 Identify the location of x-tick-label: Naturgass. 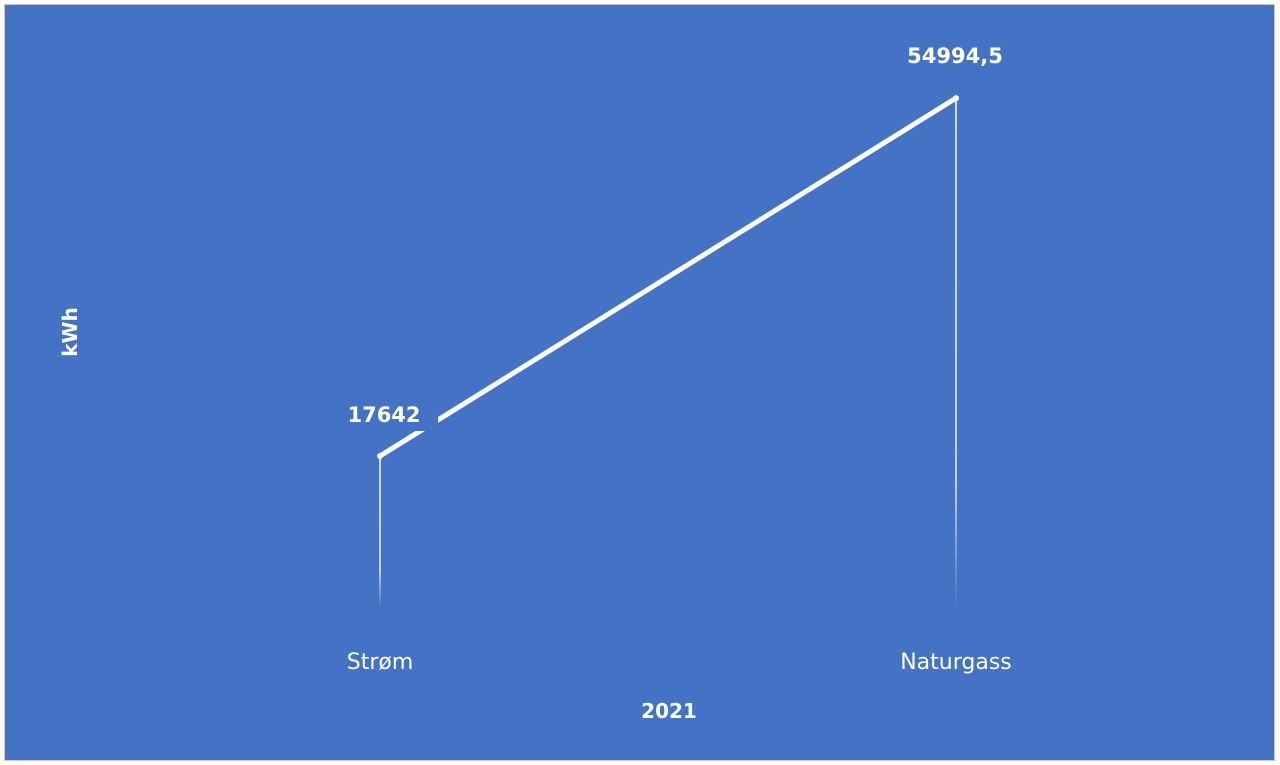
(956, 662).